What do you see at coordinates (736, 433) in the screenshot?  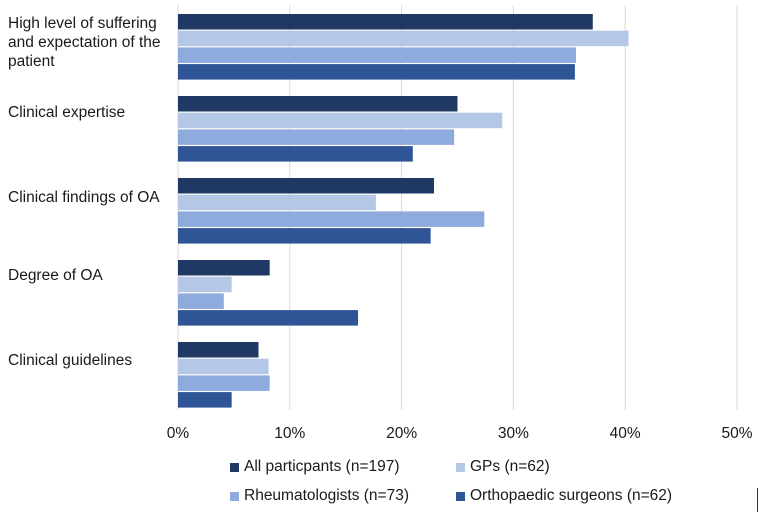 I see `x-tick-label: 50%` at bounding box center [736, 433].